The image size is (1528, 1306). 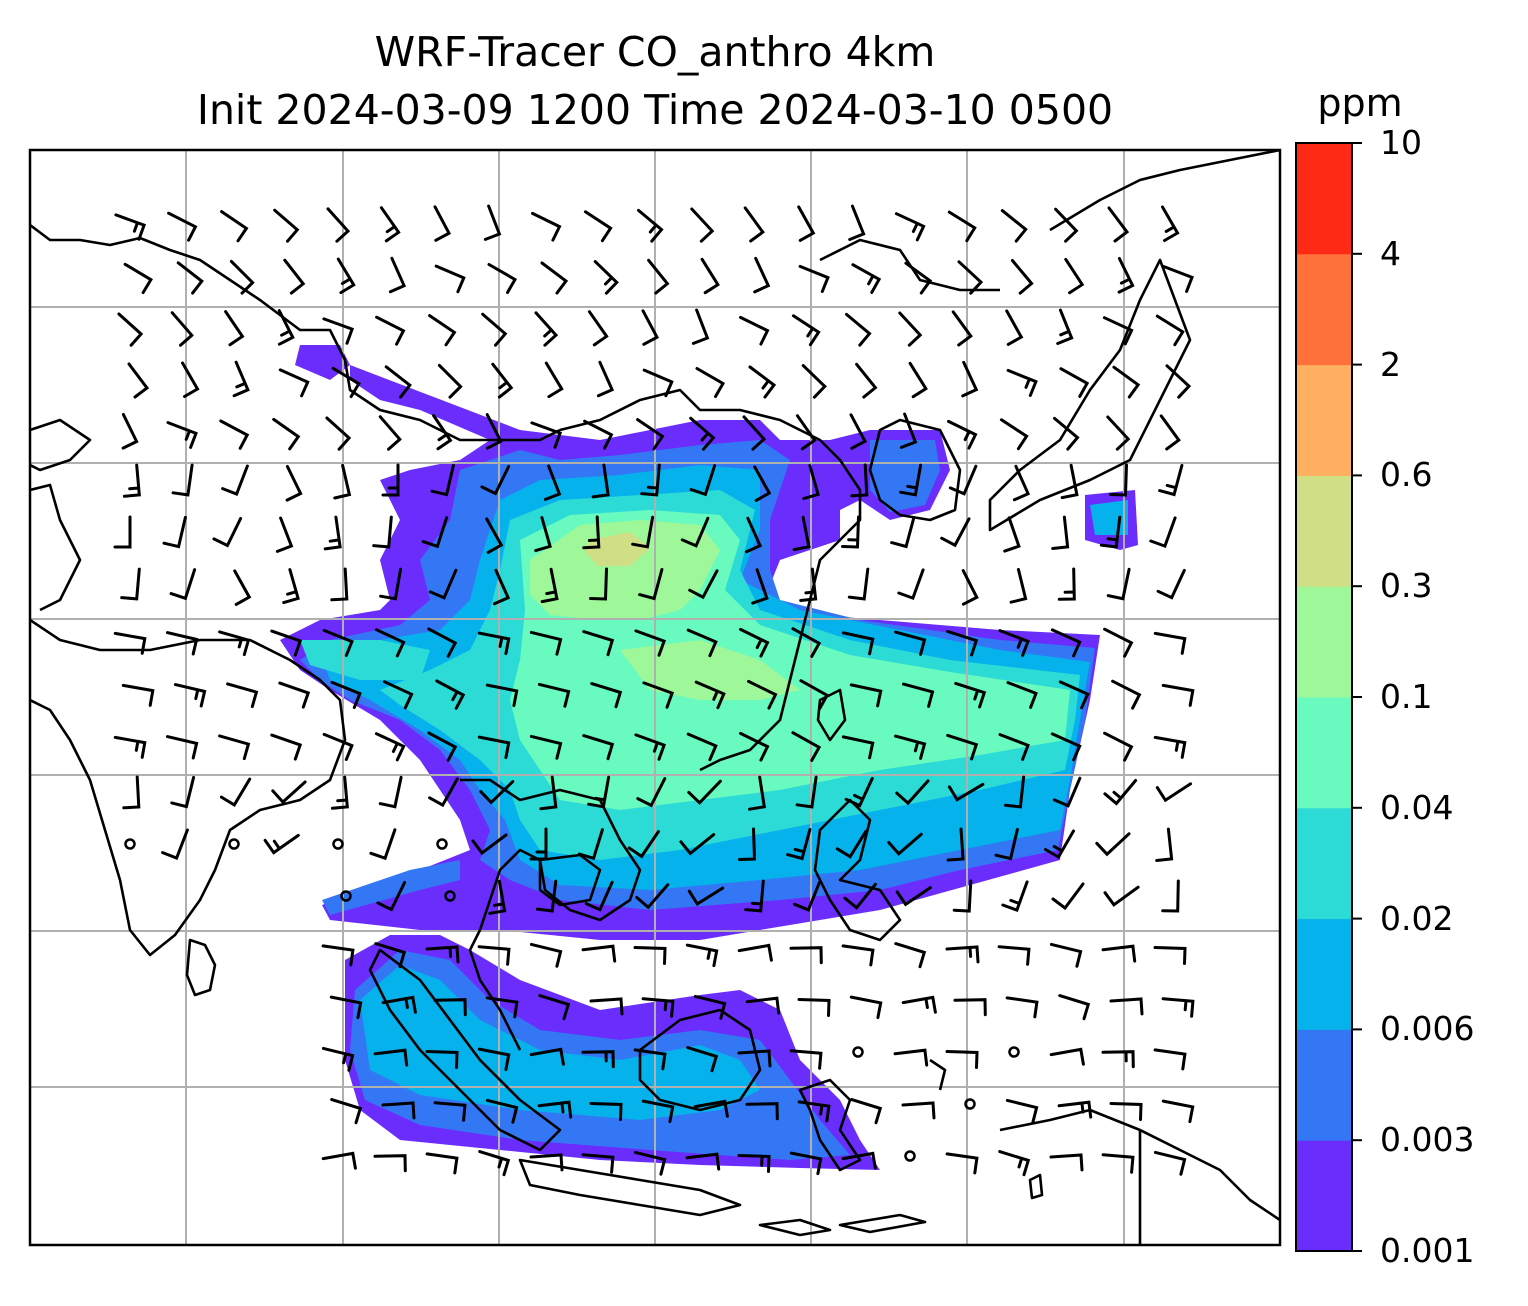 What do you see at coordinates (338, 844) in the screenshot?
I see `wind-barb-calm` at bounding box center [338, 844].